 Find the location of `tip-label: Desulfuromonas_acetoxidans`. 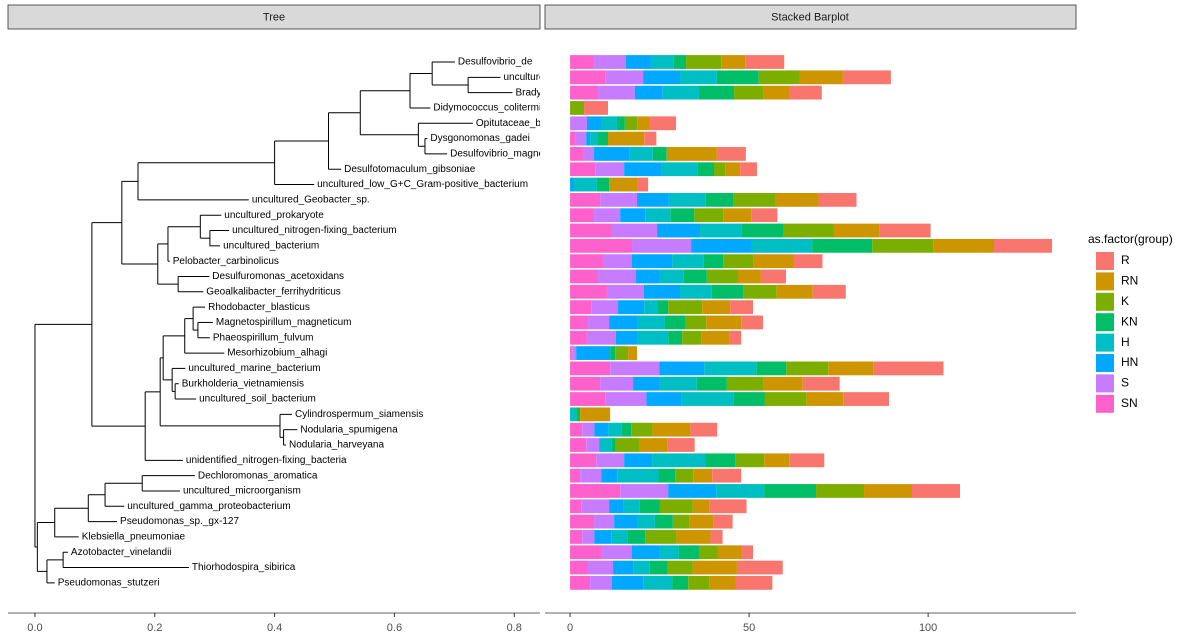

tip-label: Desulfuromonas_acetoxidans is located at coordinates (278, 276).